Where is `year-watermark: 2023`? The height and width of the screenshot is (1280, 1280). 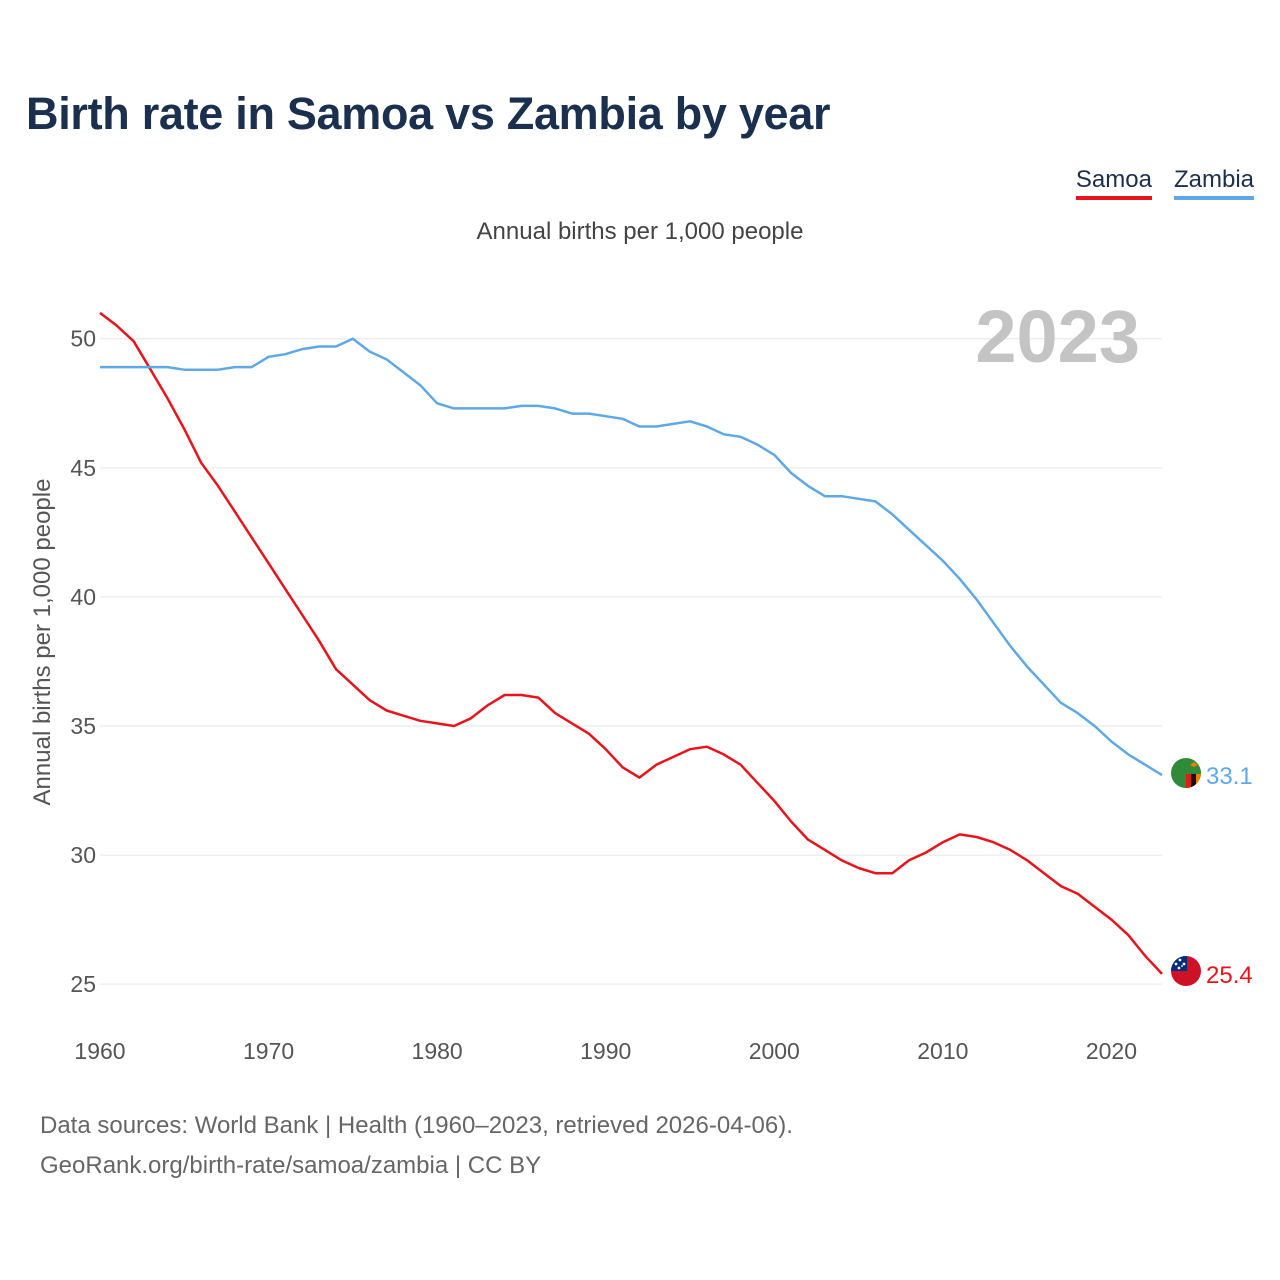
year-watermark: 2023 is located at coordinates (1057, 336).